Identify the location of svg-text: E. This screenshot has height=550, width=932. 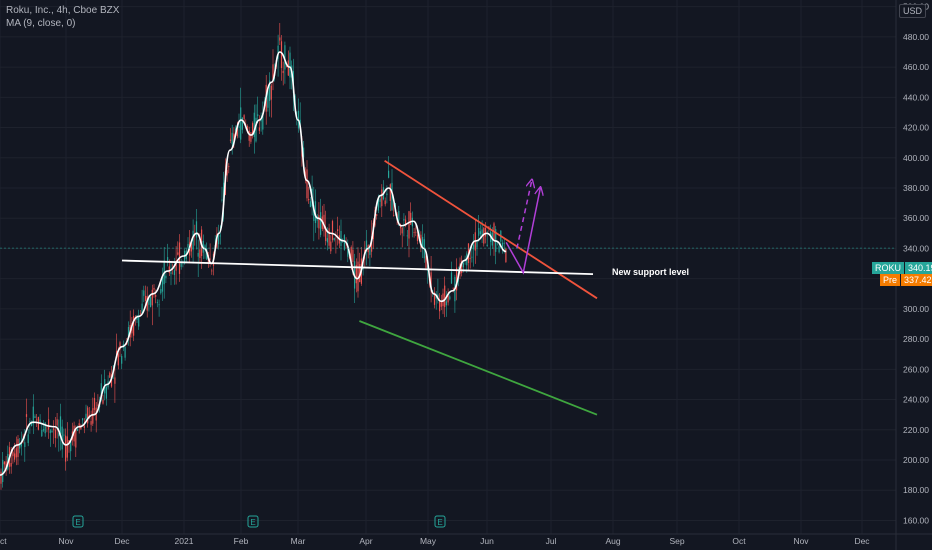
(439, 522).